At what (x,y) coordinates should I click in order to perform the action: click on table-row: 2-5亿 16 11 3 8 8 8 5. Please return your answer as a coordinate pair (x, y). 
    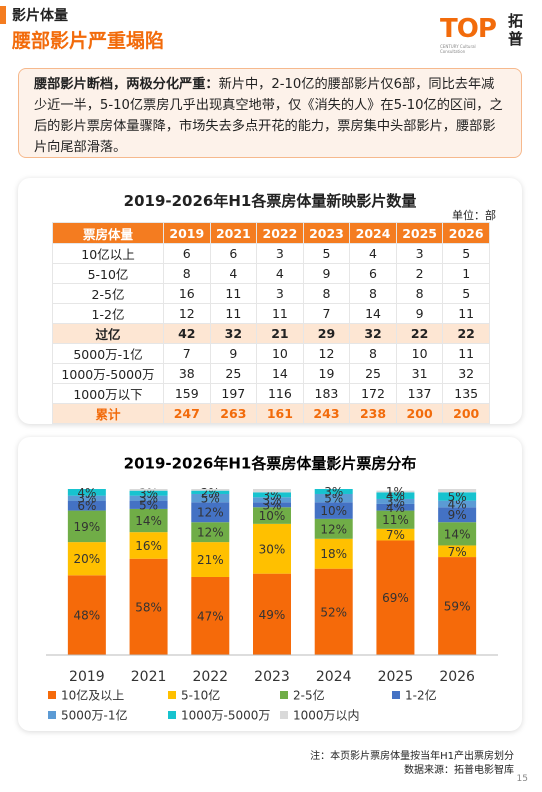
    Looking at the image, I should click on (271, 293).